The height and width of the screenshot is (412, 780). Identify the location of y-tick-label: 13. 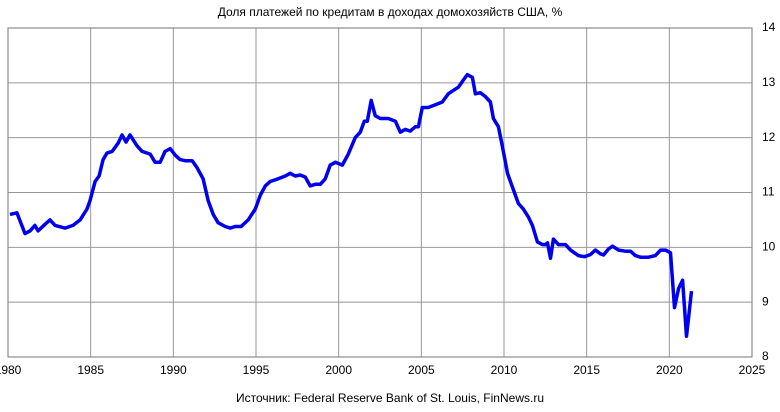
(769, 82).